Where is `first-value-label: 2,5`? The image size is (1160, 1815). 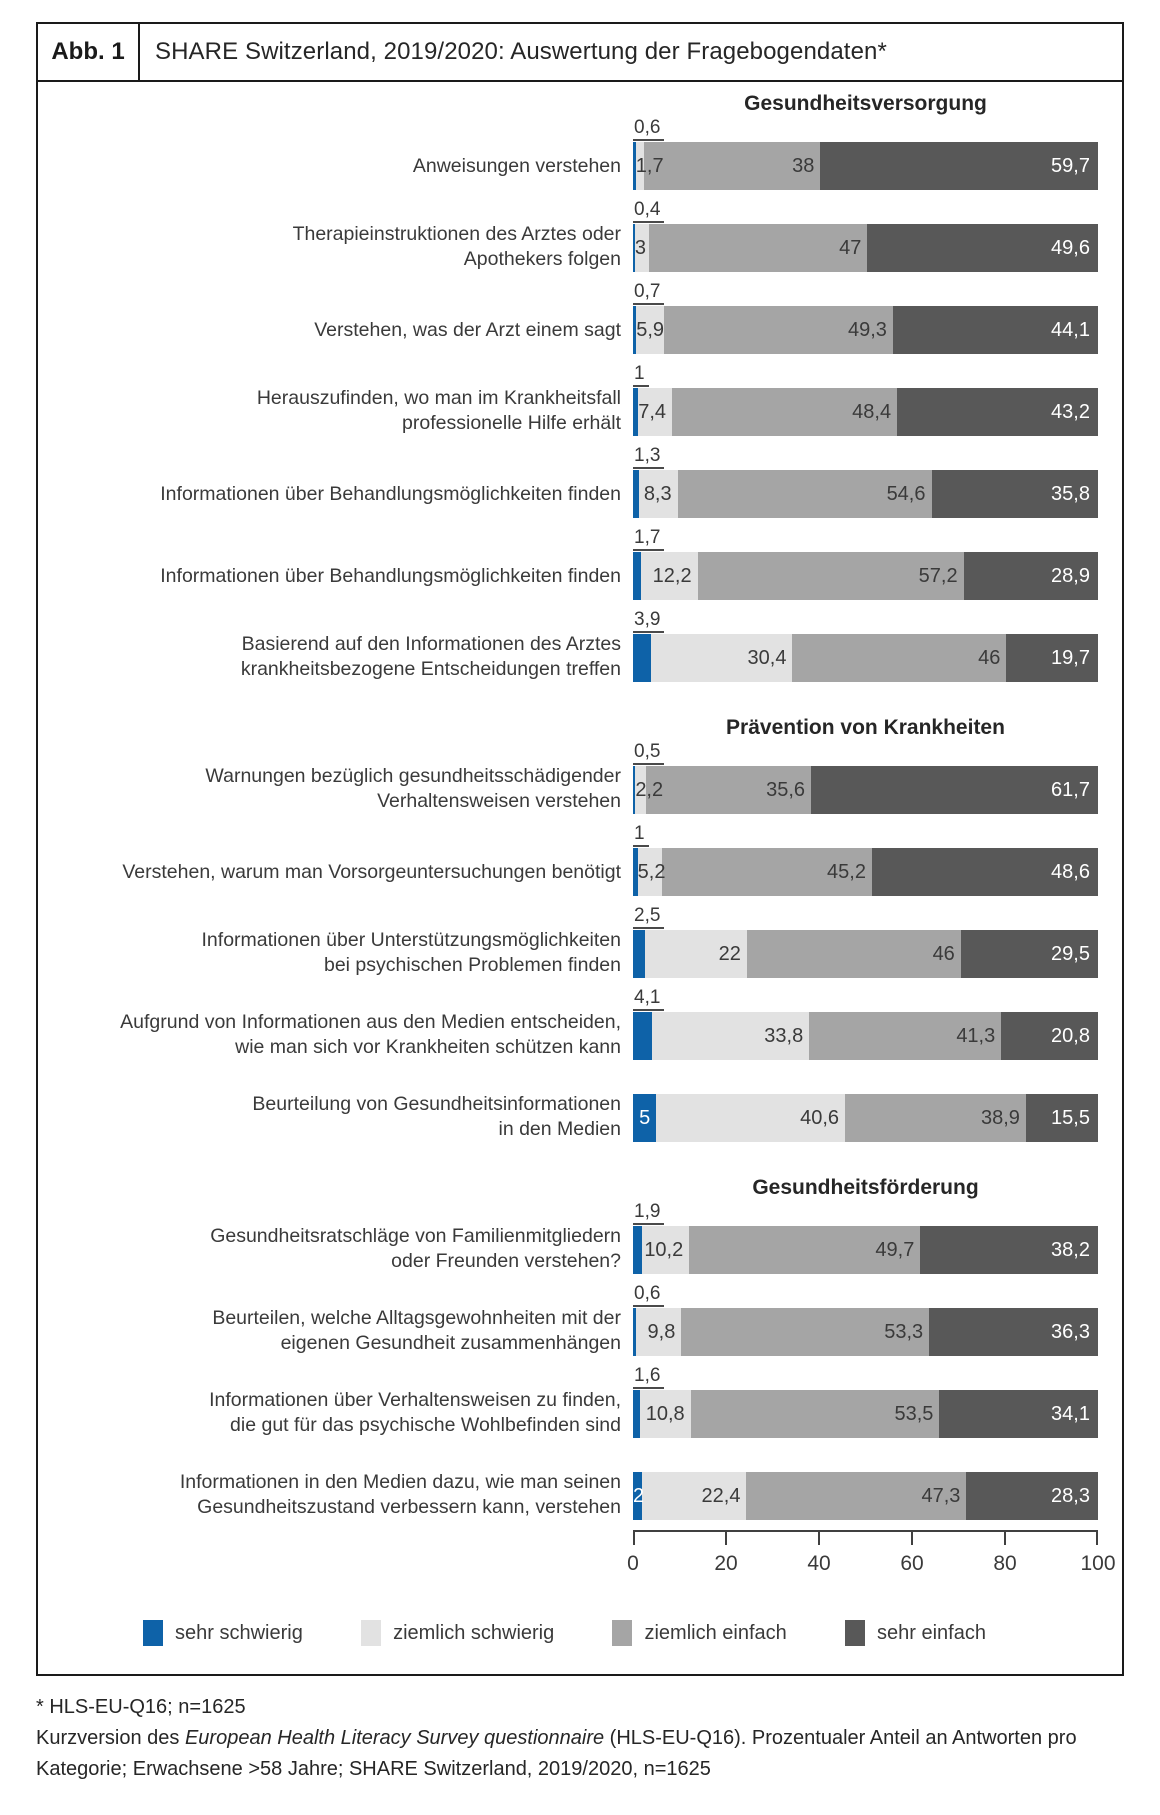
first-value-label: 2,5 is located at coordinates (649, 917).